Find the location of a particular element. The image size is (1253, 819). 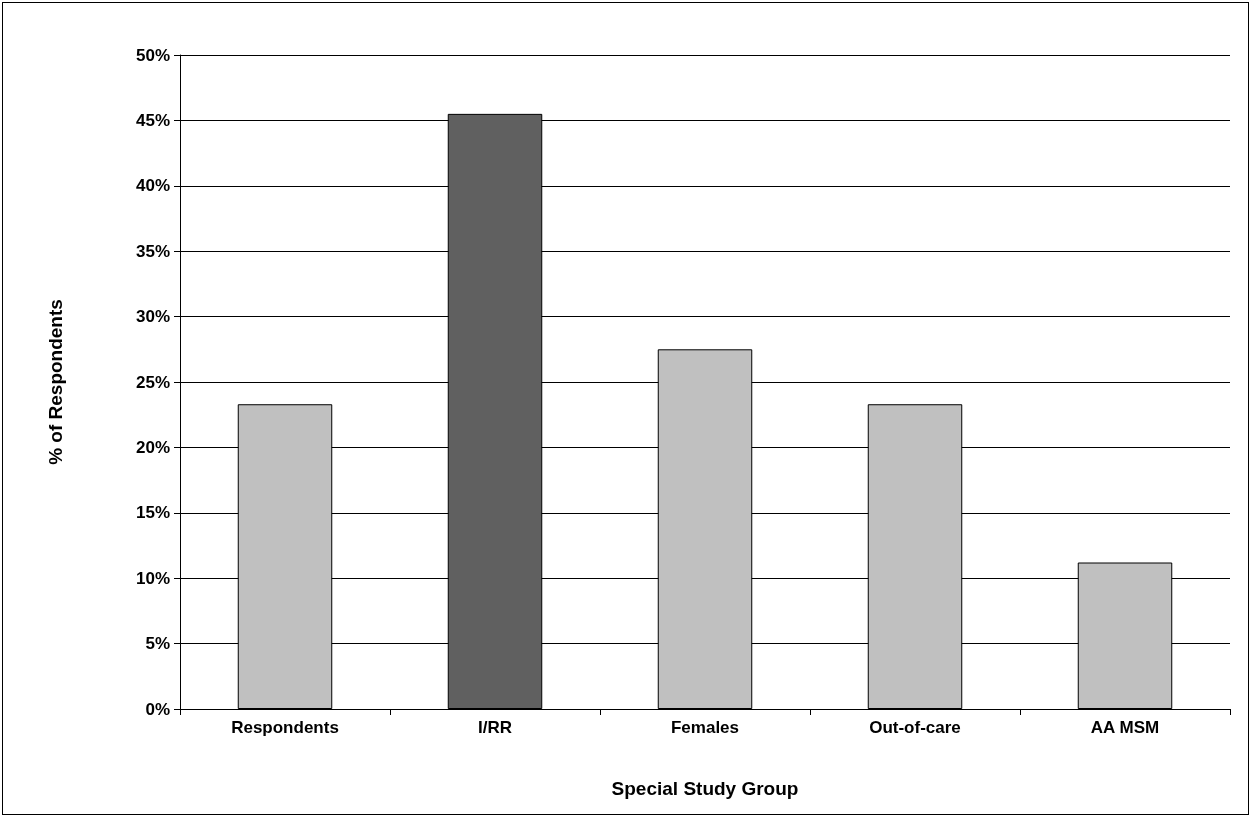

y-tick-label: 35% is located at coordinates (152, 251).